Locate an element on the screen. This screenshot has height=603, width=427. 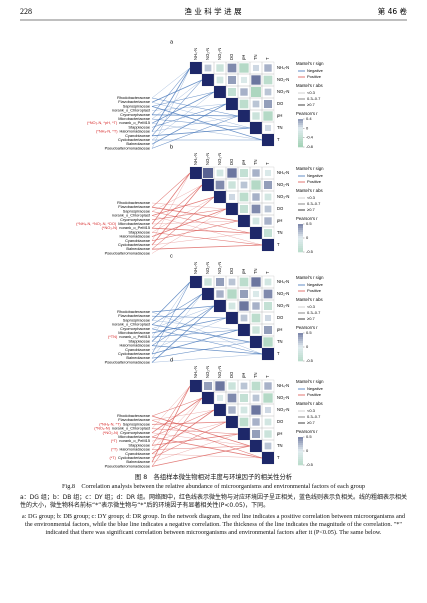
legend-label: <0.3 is located at coordinates (311, 306).